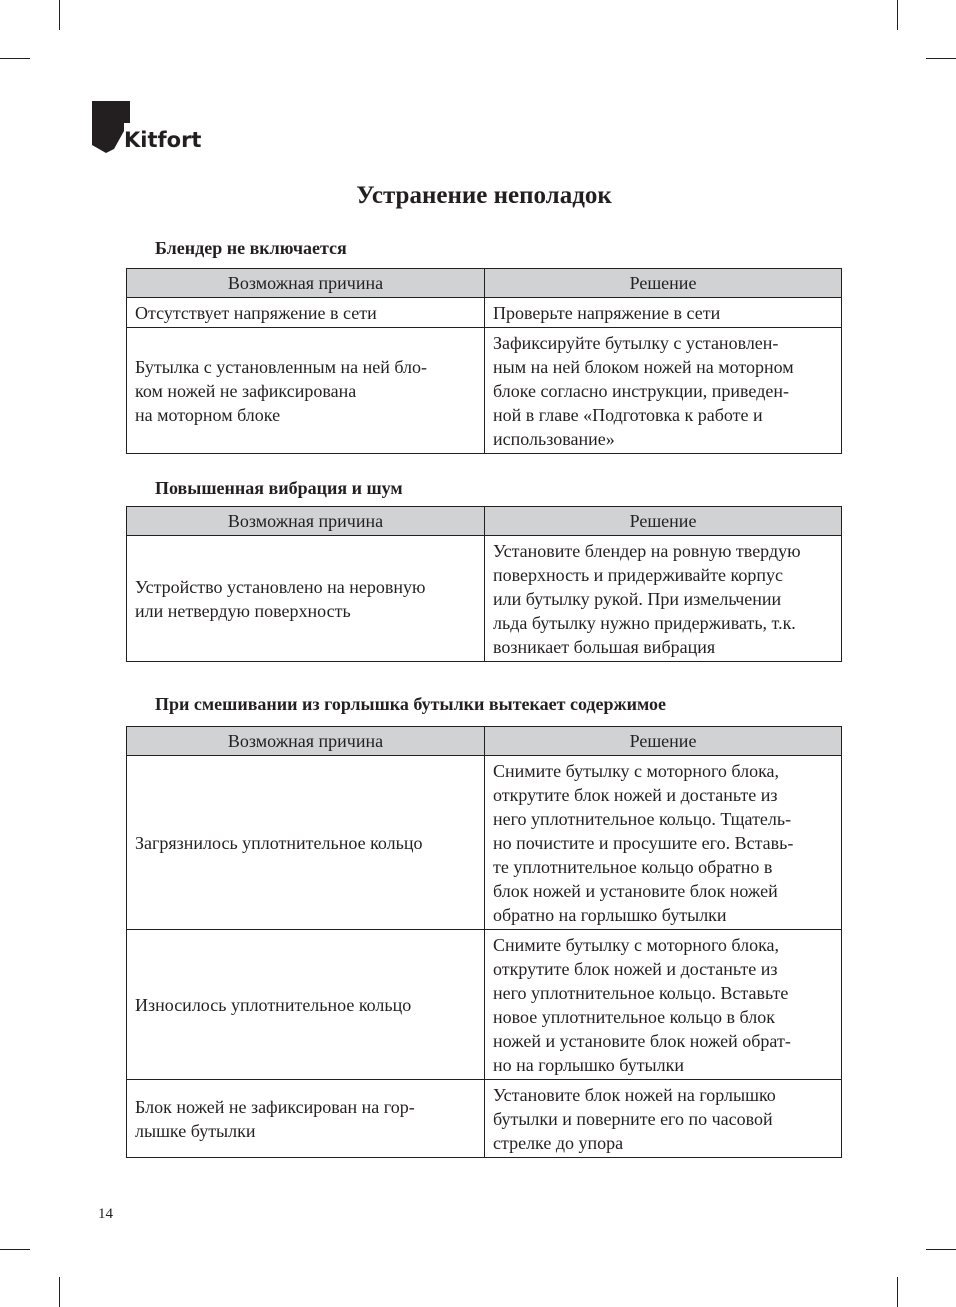  Describe the element at coordinates (628, 414) in the screenshot. I see `text-line: ной в главе «Подготовка к работе и` at that location.